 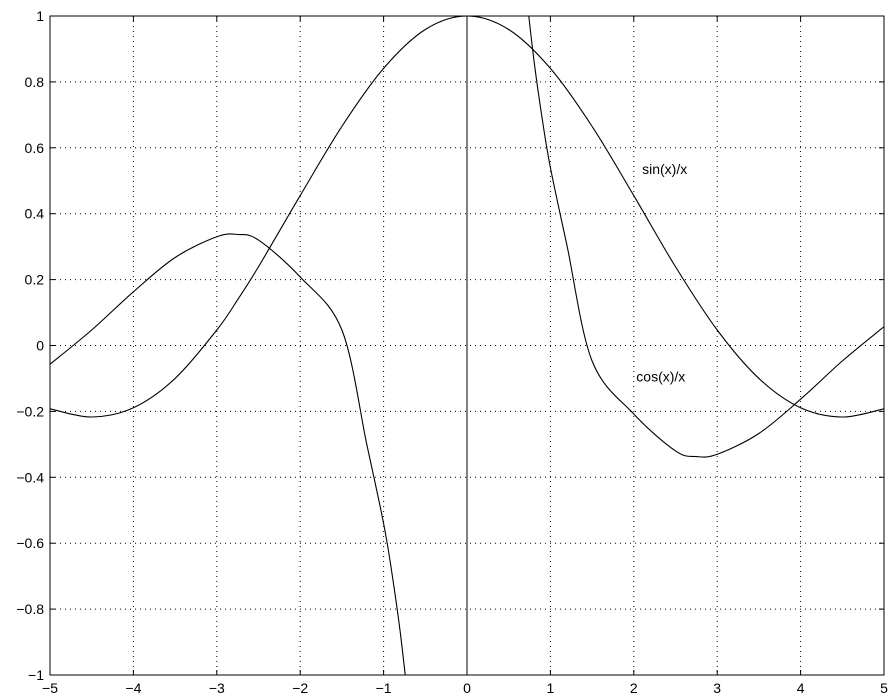 I want to click on y-tick-label: 1, so click(x=40, y=16).